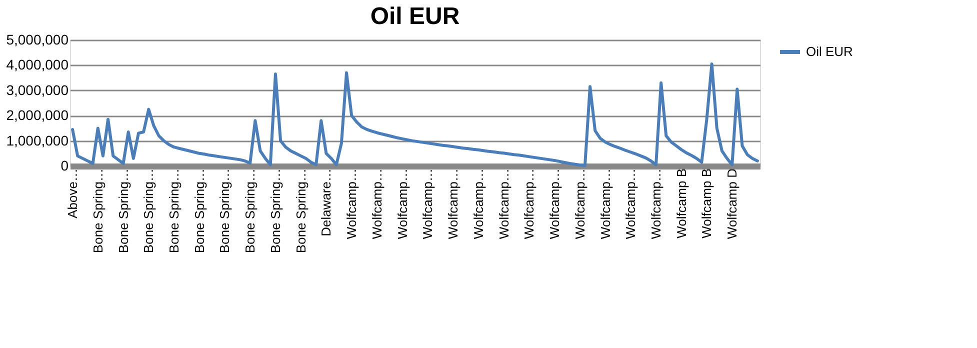 The height and width of the screenshot is (348, 977). What do you see at coordinates (732, 204) in the screenshot?
I see `x-tick-label: Wolfcamp D` at bounding box center [732, 204].